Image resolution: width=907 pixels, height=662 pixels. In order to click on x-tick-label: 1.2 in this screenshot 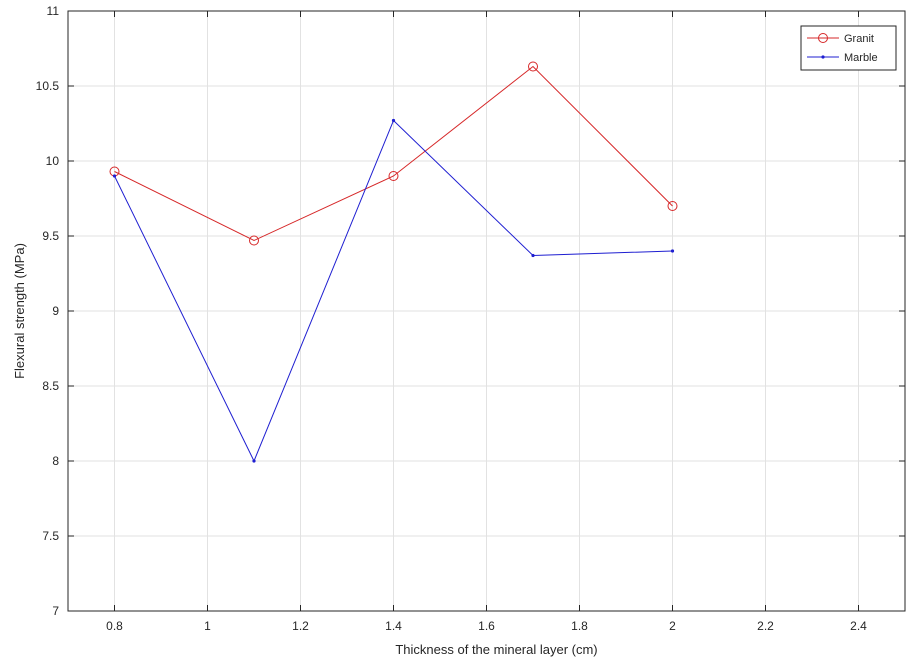, I will do `click(300, 626)`.